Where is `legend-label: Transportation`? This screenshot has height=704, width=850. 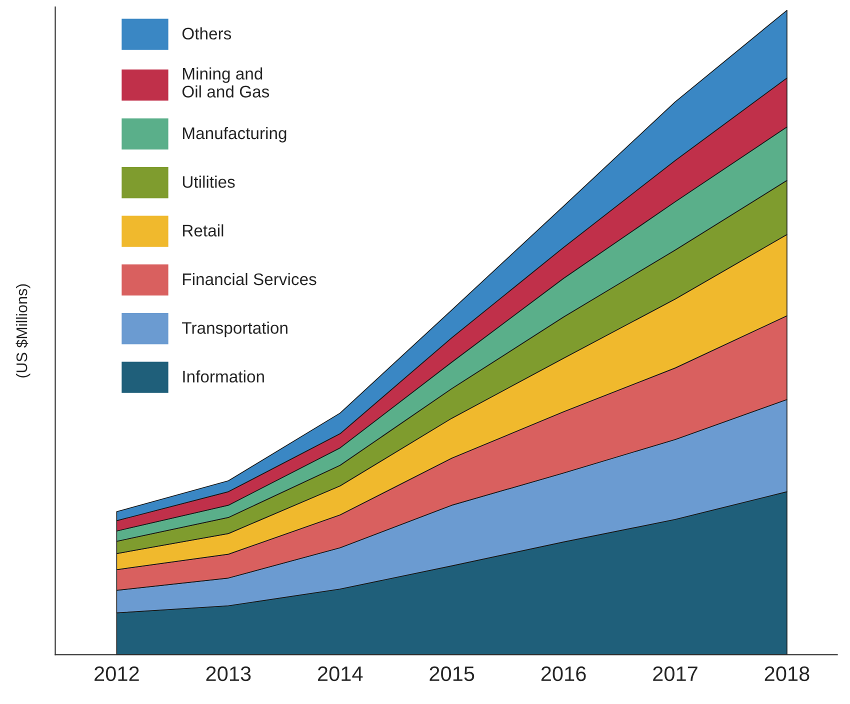 legend-label: Transportation is located at coordinates (235, 330).